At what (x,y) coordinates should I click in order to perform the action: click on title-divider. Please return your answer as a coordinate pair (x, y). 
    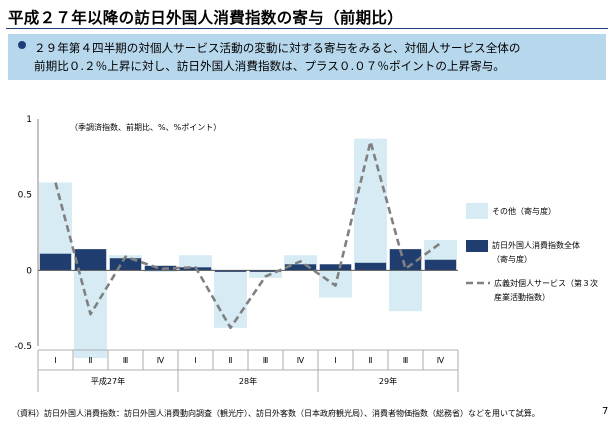
    Looking at the image, I should click on (307, 28).